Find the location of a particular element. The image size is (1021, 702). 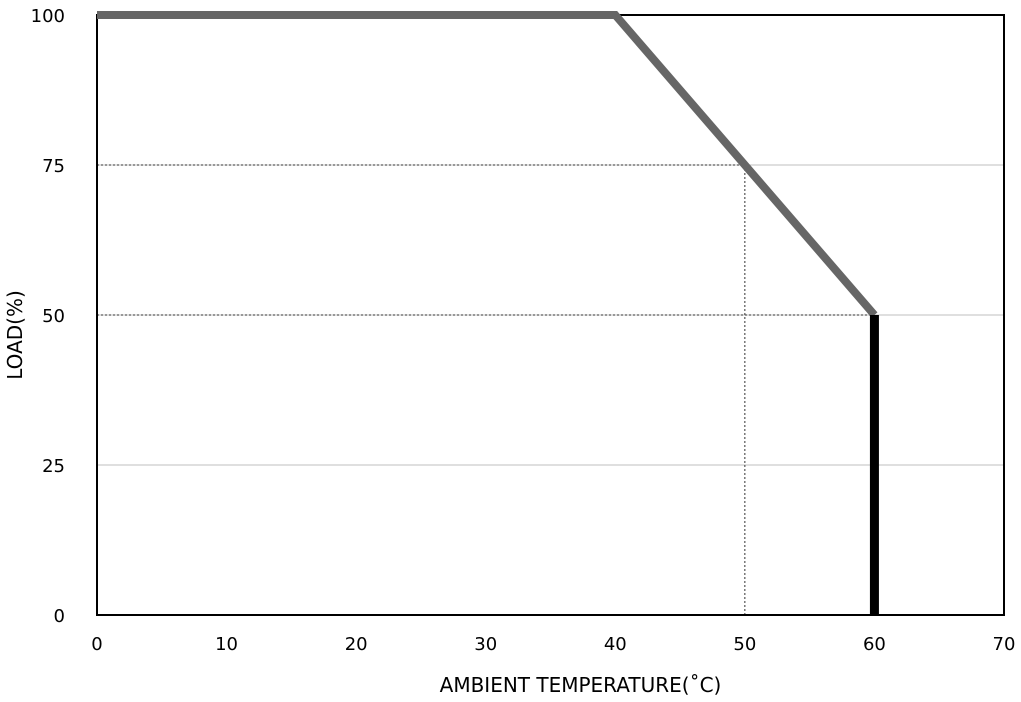

x-tick-label: 20 is located at coordinates (356, 644).